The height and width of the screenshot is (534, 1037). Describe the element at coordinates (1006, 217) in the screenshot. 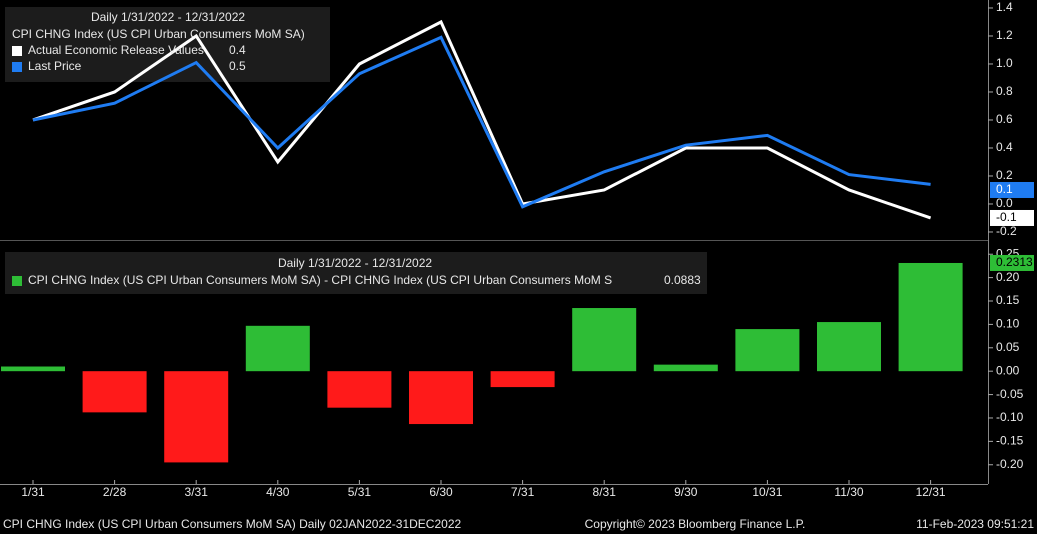

I see `last-value-label: -0.1` at that location.